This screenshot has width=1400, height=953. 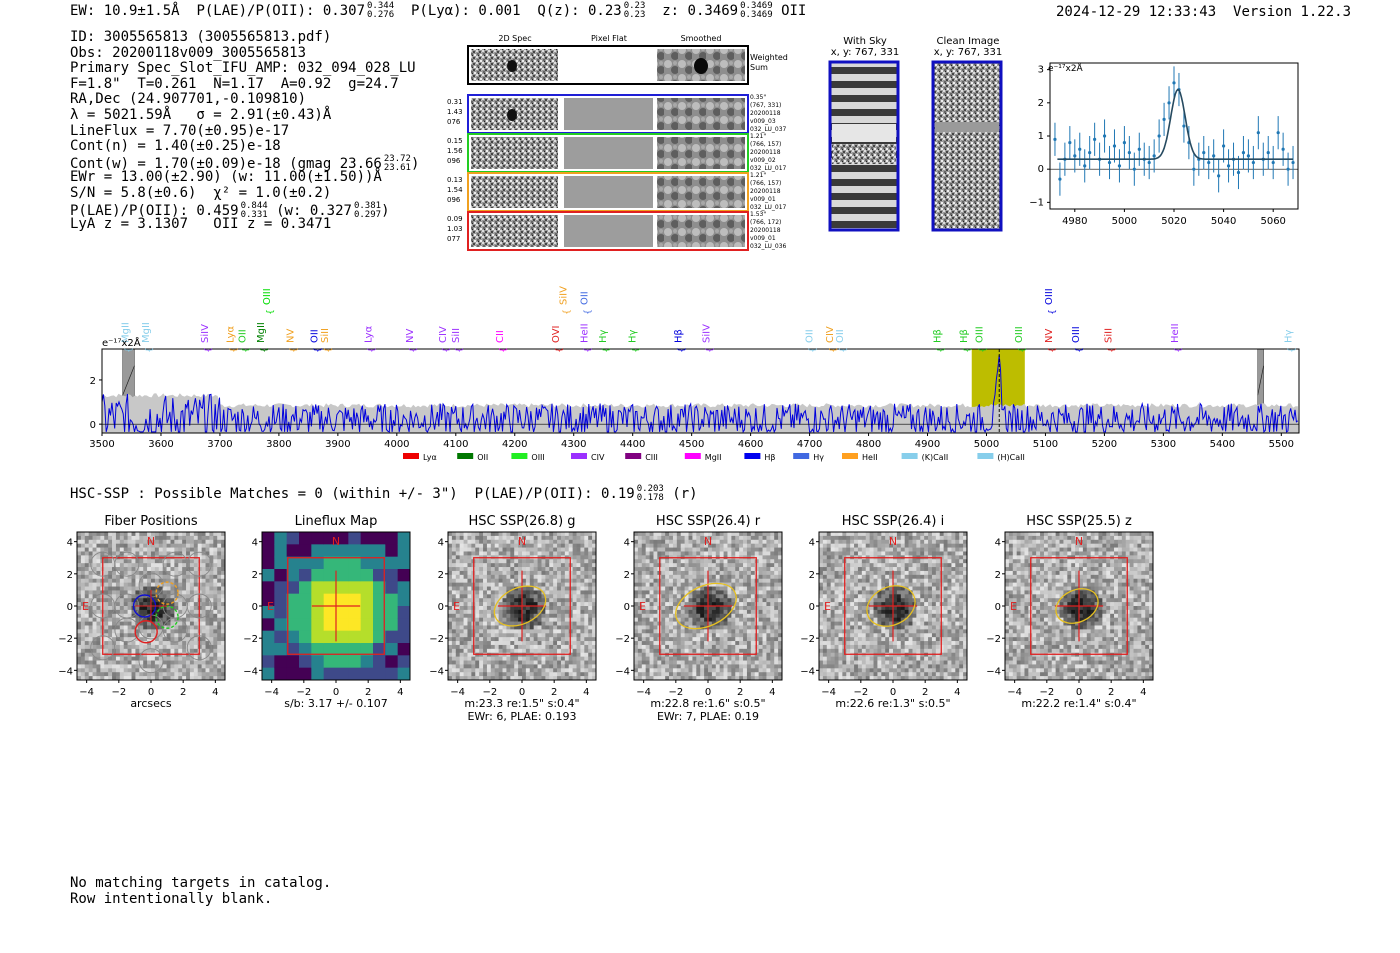 I want to click on spec-line-label-14: CII, so click(x=500, y=336).